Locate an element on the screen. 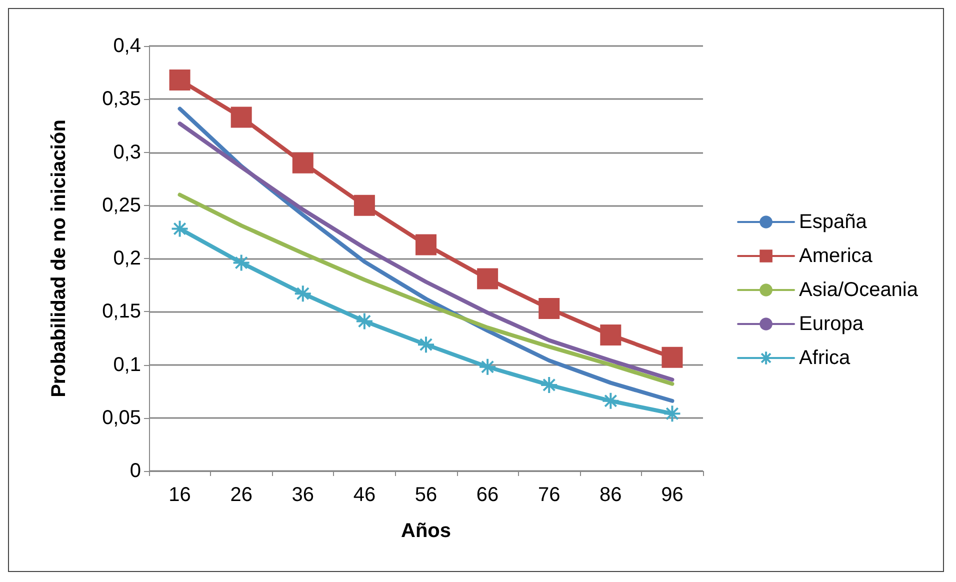 The width and height of the screenshot is (956, 582). x-tick-label: 76 is located at coordinates (549, 495).